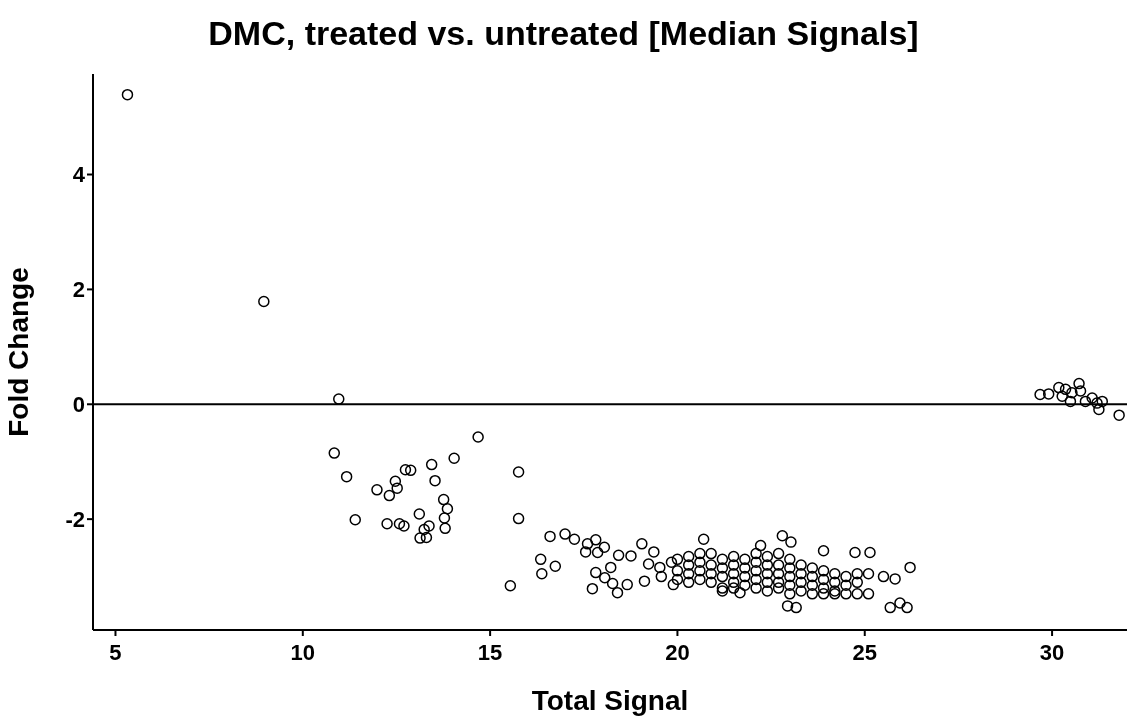  I want to click on y-tick-label: 2, so click(78, 290).